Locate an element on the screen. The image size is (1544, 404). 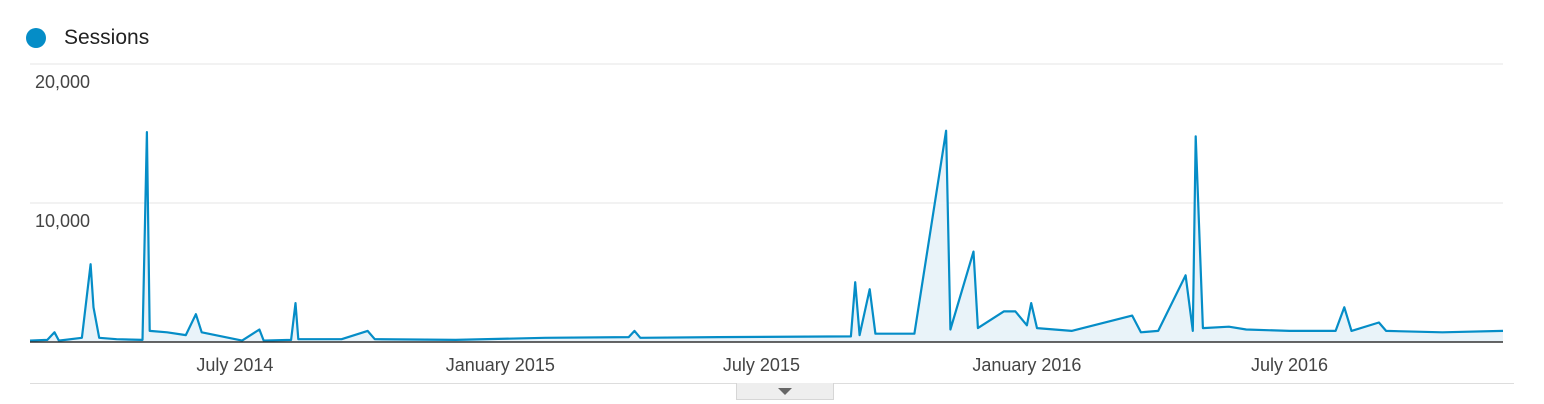
legend-swatch-sessions is located at coordinates (36, 38).